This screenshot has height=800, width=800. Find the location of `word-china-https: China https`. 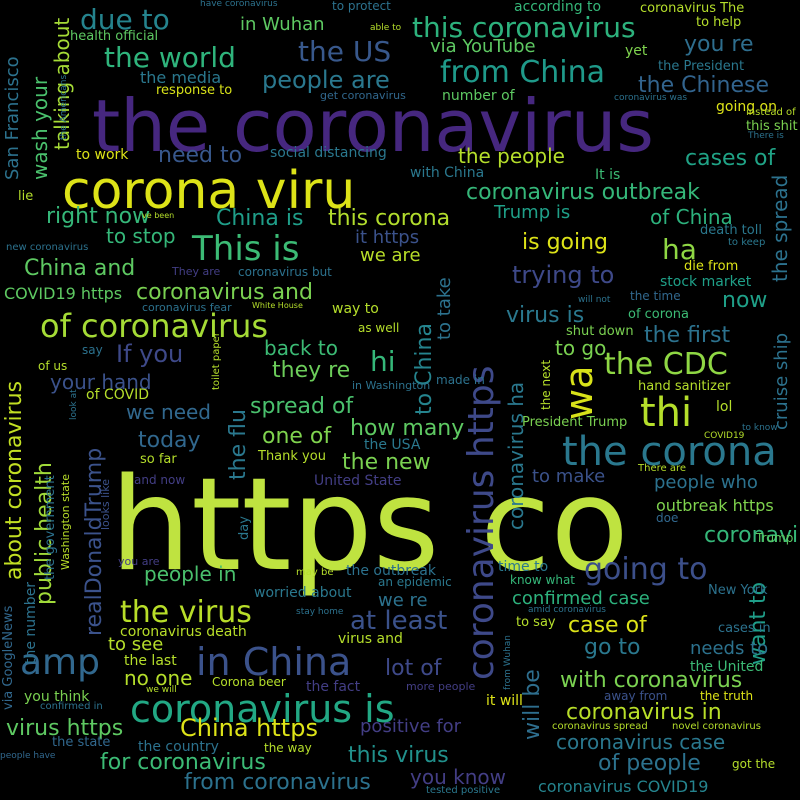

word-china-https: China https is located at coordinates (249, 728).